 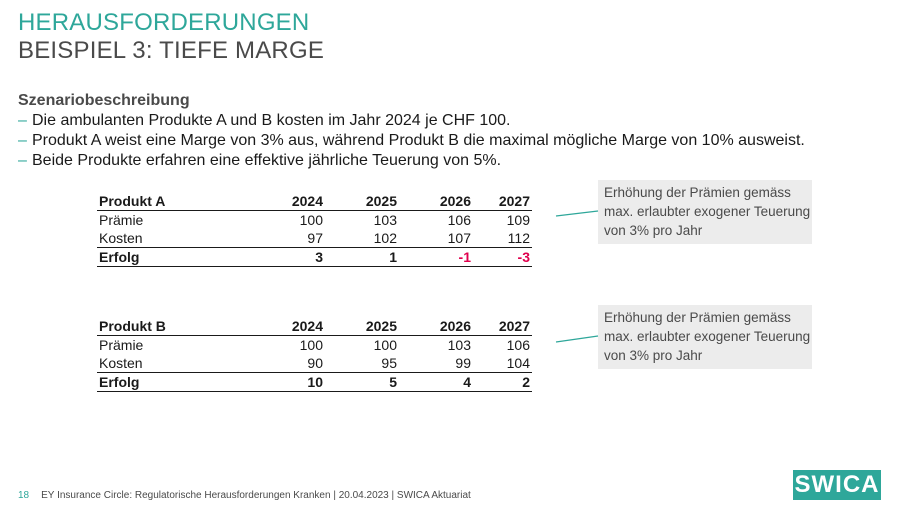 What do you see at coordinates (389, 363) in the screenshot?
I see `table-cell: 95` at bounding box center [389, 363].